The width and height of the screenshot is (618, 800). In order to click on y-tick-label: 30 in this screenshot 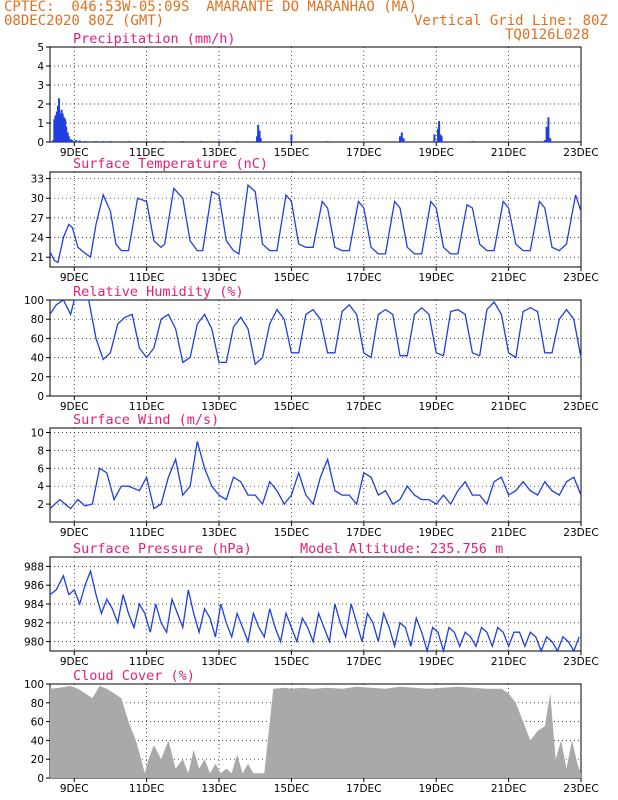, I will do `click(37, 199)`.